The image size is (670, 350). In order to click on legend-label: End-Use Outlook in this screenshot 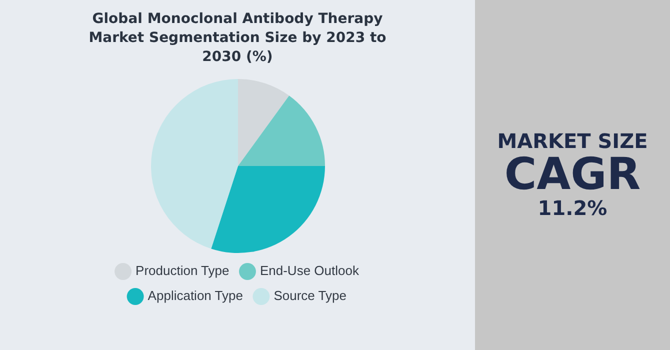, I will do `click(309, 270)`.